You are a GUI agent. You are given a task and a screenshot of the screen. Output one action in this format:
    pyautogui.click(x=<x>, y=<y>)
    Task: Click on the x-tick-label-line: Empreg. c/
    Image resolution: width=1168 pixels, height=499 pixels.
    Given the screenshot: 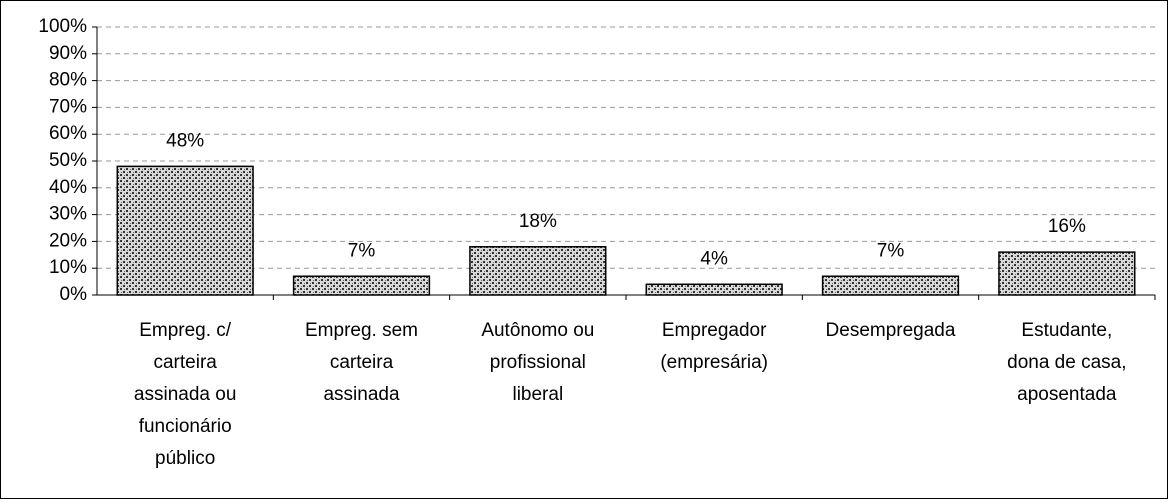 What is the action you would take?
    pyautogui.click(x=185, y=330)
    